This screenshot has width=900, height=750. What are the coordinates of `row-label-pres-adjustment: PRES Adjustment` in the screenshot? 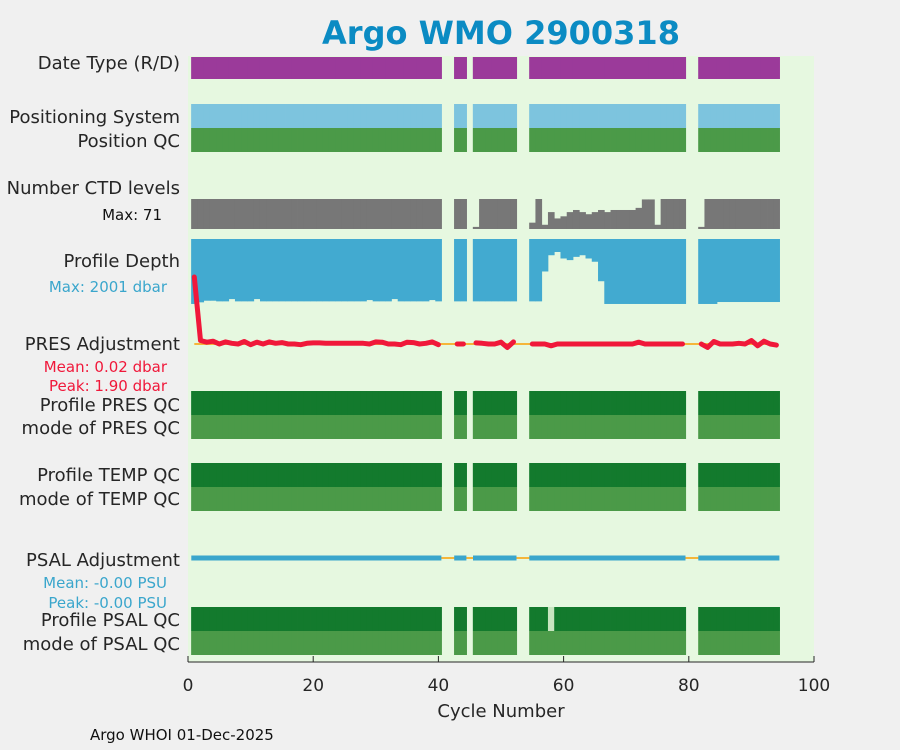 It's located at (102, 344).